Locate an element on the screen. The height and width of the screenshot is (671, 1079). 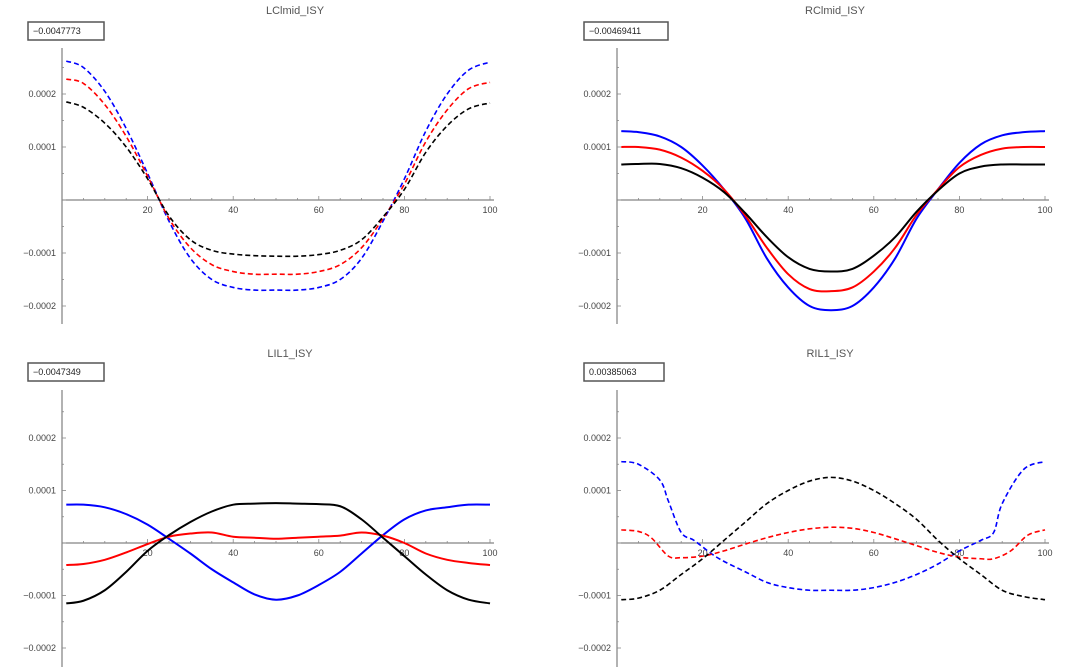
chart-title: RIL1_ISY is located at coordinates (830, 354).